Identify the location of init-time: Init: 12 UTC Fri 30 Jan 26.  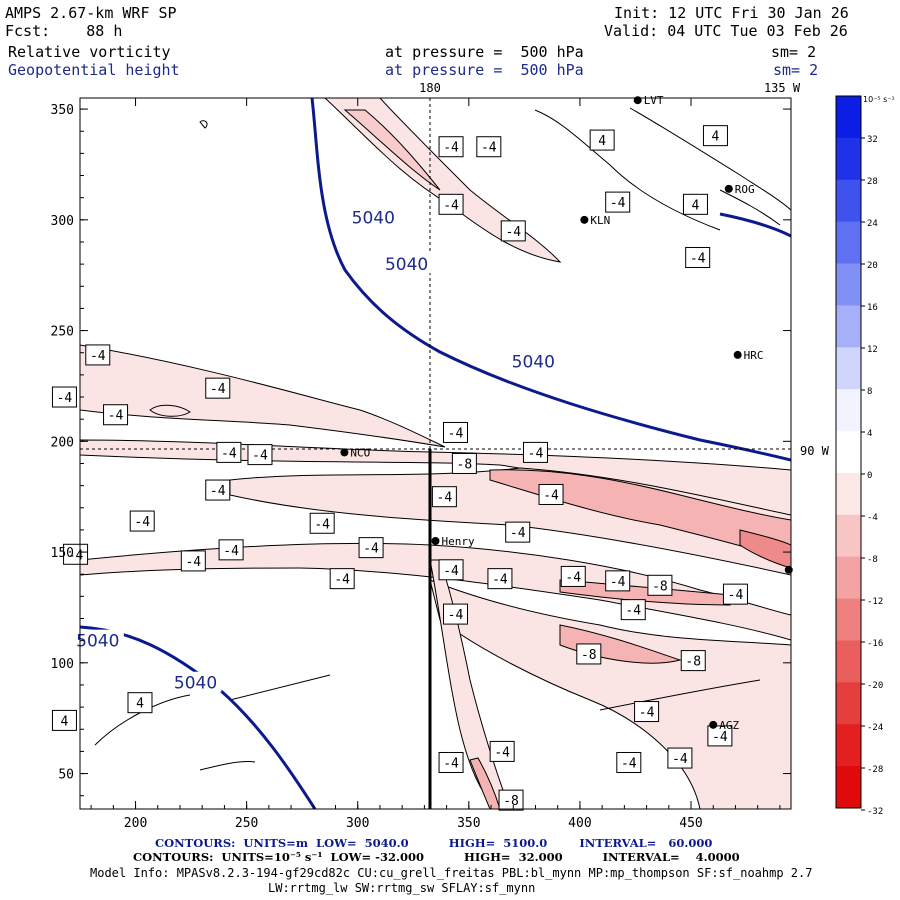
(731, 13).